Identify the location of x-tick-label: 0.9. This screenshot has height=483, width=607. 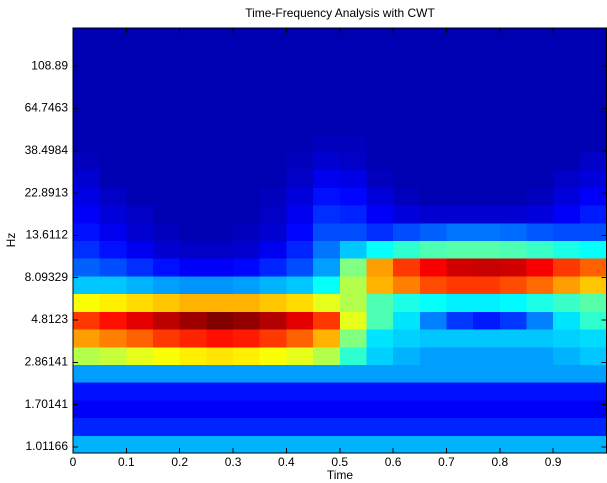
(553, 462).